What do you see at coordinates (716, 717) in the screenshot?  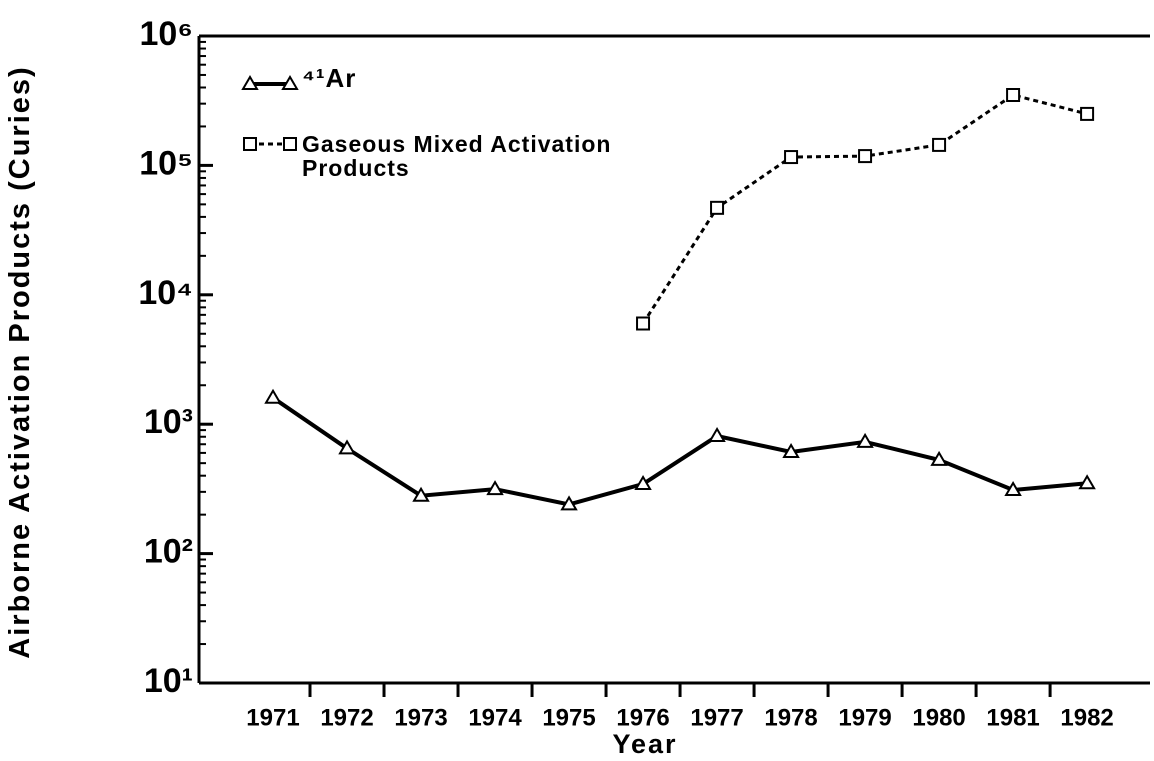 I see `x-tick-label: 1977` at bounding box center [716, 717].